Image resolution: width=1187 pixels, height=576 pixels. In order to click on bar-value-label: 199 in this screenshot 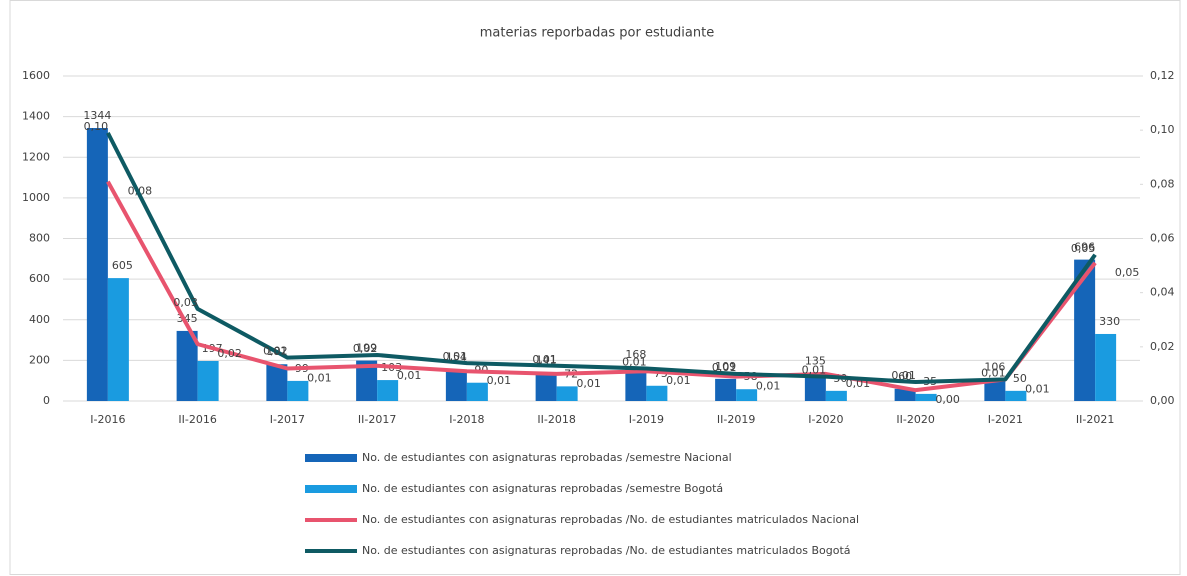, I will do `click(366, 348)`.